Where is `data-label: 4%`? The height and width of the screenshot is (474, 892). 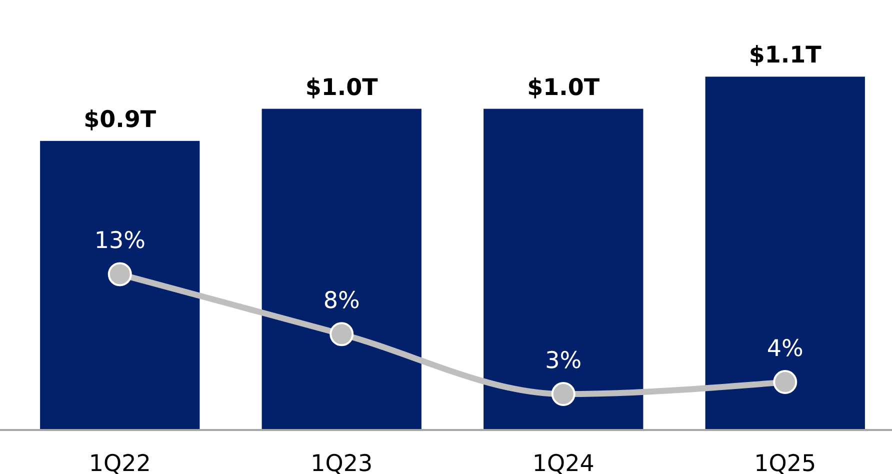 data-label: 4% is located at coordinates (785, 349).